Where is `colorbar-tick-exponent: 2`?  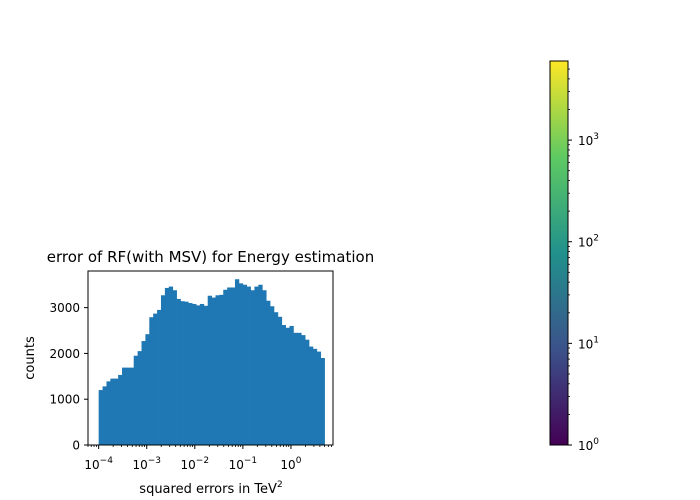
colorbar-tick-exponent: 2 is located at coordinates (596, 239).